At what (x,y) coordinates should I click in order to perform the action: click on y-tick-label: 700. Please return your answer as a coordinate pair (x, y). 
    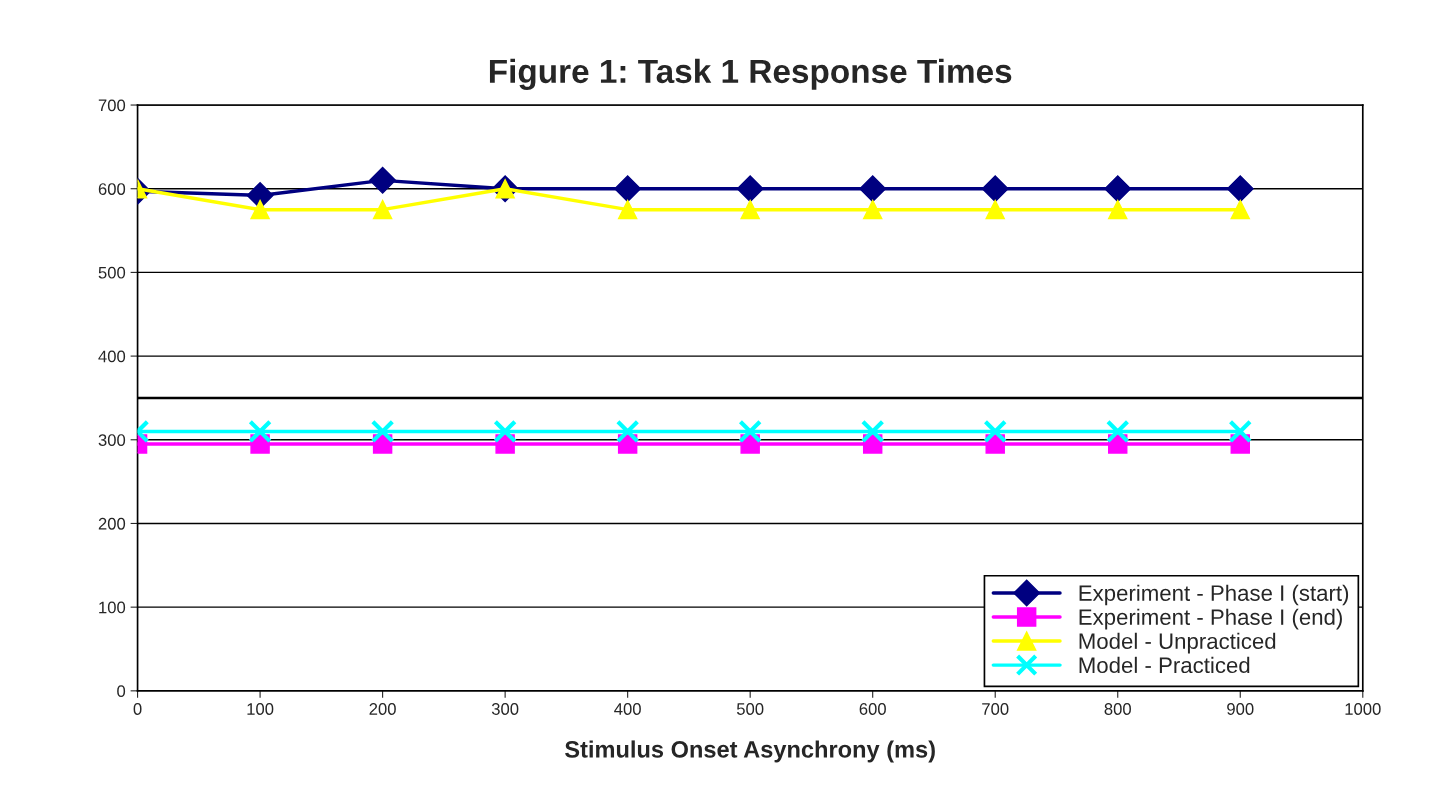
    Looking at the image, I should click on (112, 105).